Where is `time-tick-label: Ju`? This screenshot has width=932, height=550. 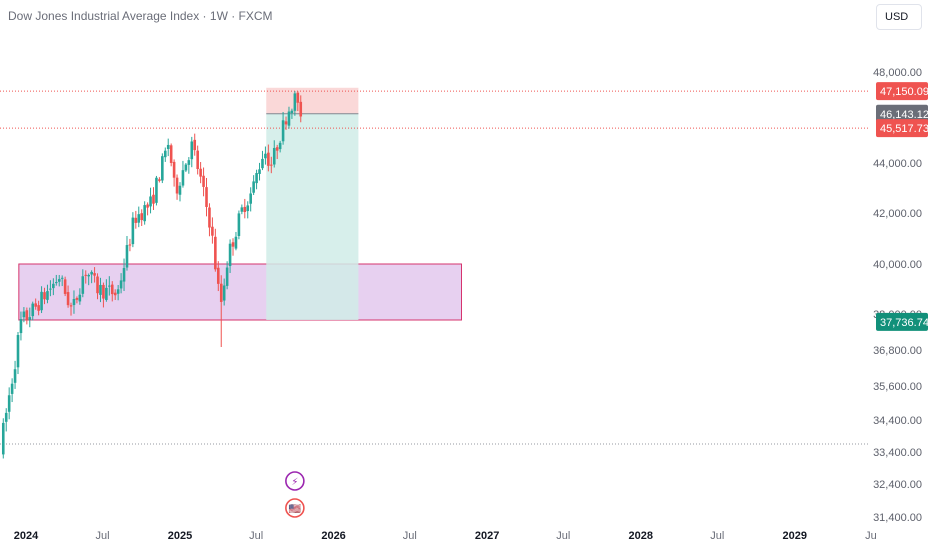 time-tick-label: Ju is located at coordinates (871, 536).